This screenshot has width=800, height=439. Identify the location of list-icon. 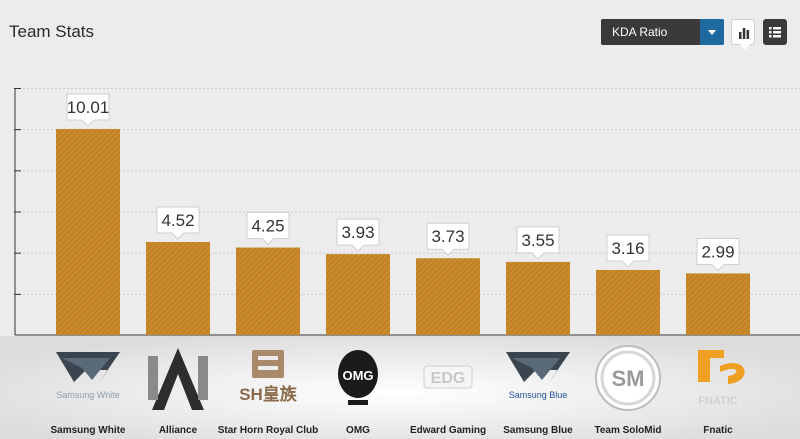
(775, 32).